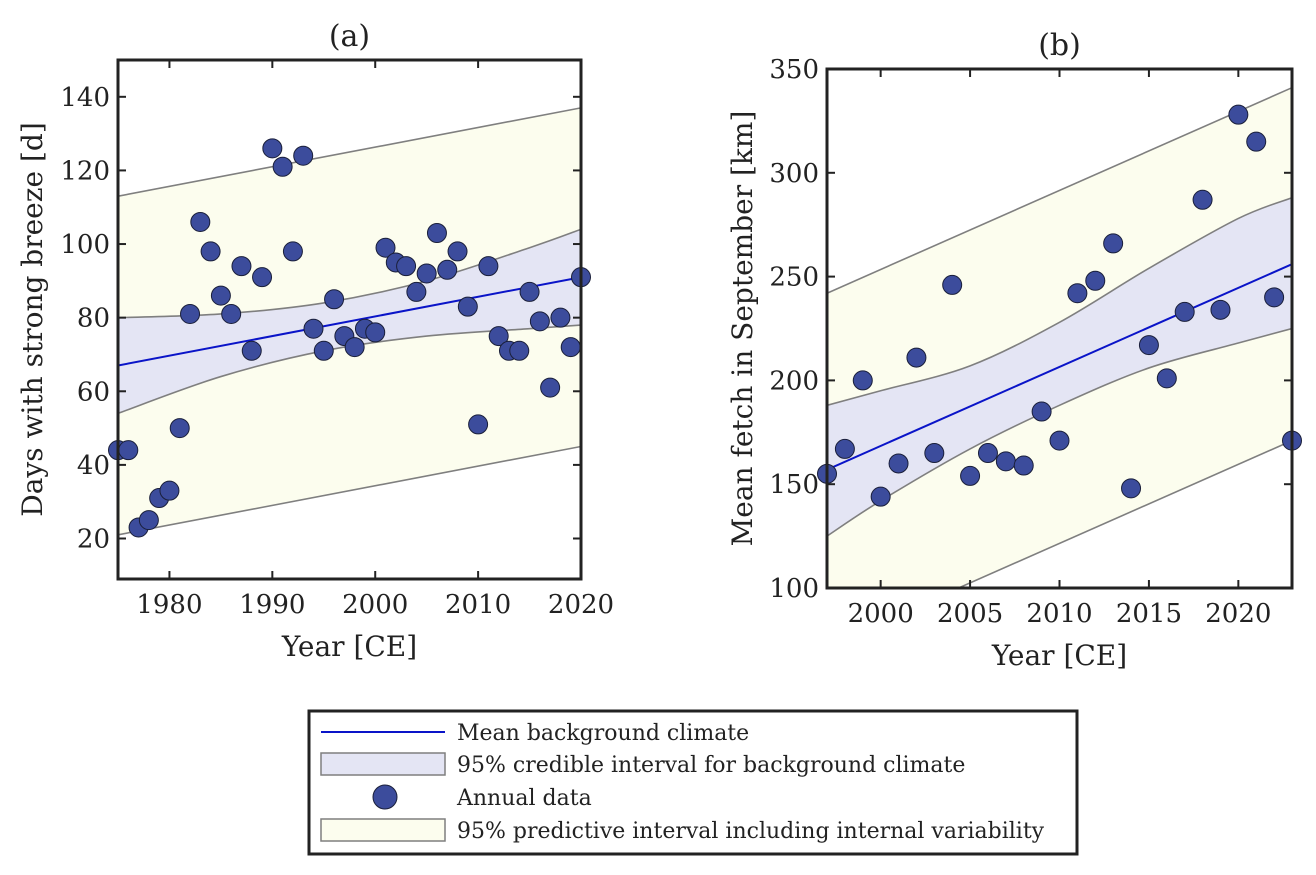  What do you see at coordinates (93, 466) in the screenshot?
I see `y-tick-label: 40` at bounding box center [93, 466].